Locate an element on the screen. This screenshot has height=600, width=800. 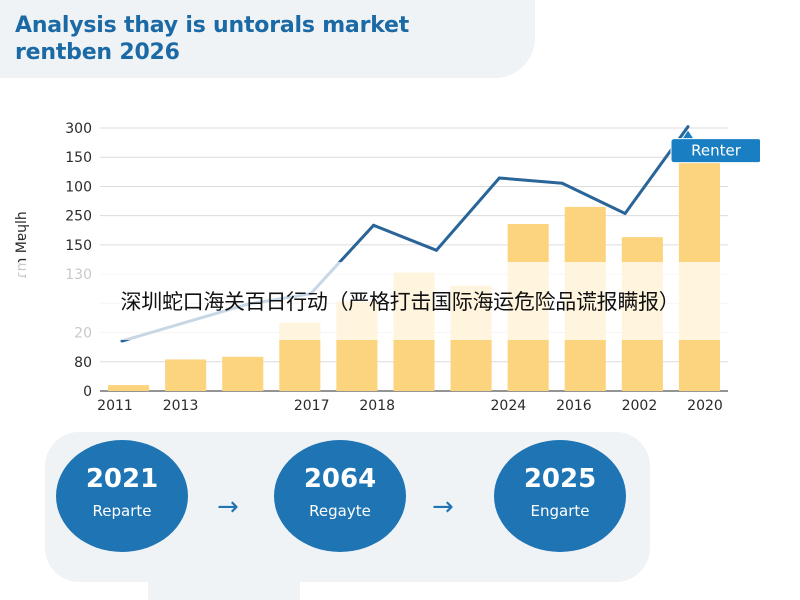
x-tick-label: 2002 is located at coordinates (640, 406).